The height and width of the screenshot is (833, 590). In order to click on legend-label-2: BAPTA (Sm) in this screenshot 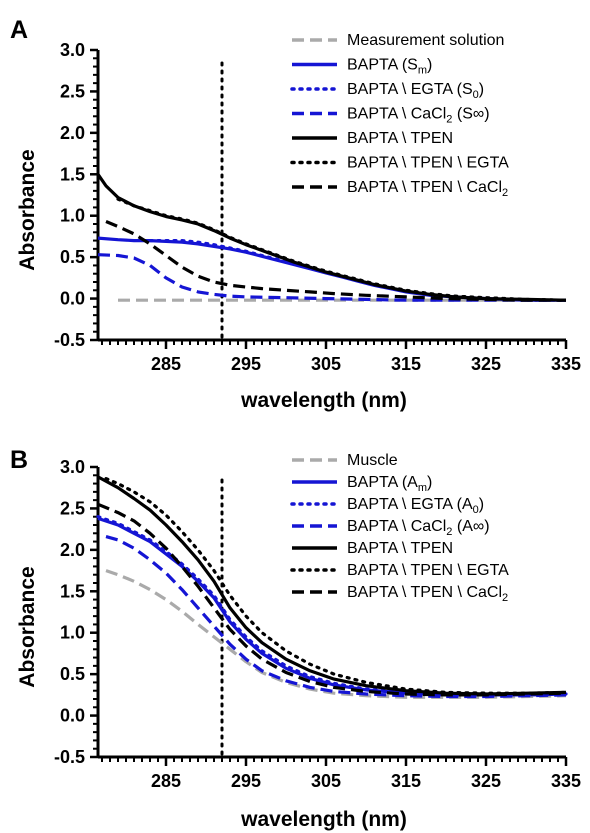, I will do `click(389, 67)`.